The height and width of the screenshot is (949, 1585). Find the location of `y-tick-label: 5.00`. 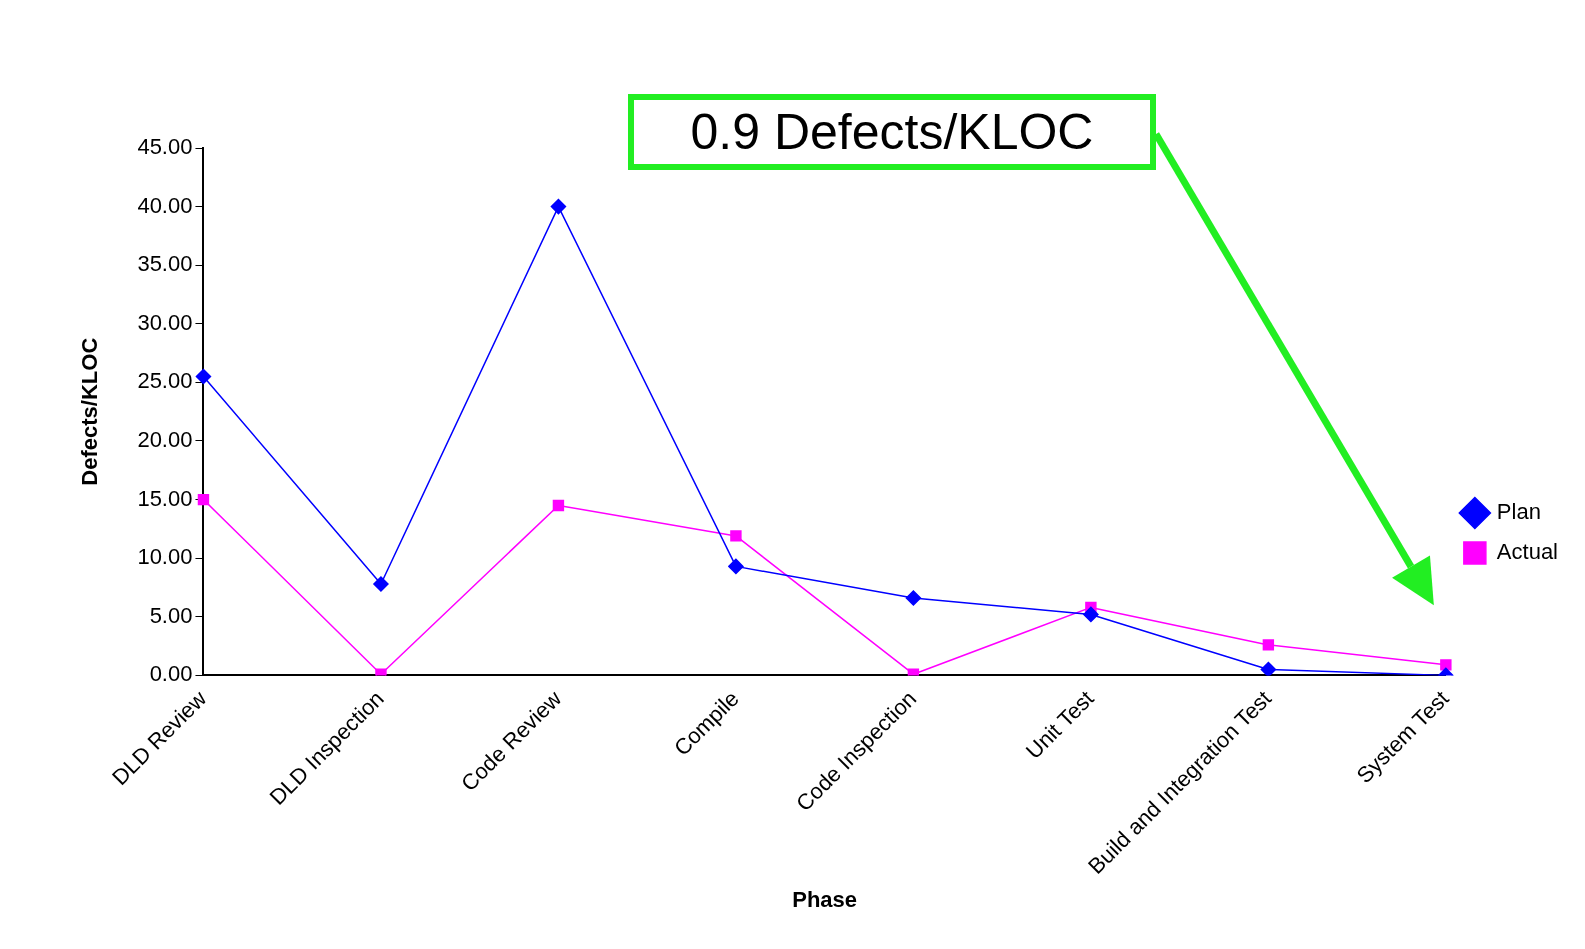

y-tick-label: 5.00 is located at coordinates (171, 615).